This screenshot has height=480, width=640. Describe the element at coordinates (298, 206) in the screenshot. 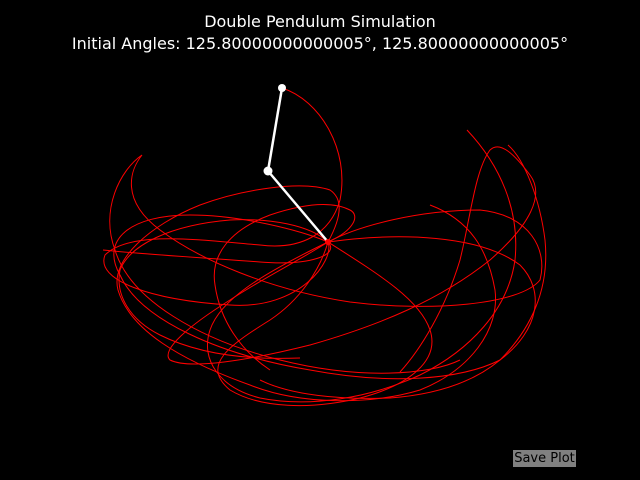

I see `pendulum-rod-lower` at that location.